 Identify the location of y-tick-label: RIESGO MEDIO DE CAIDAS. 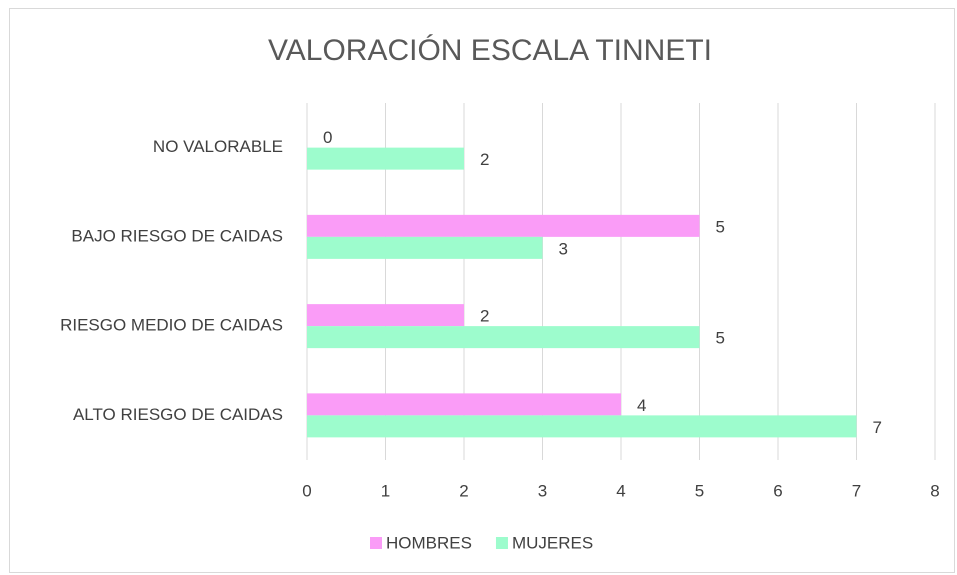
(171, 325).